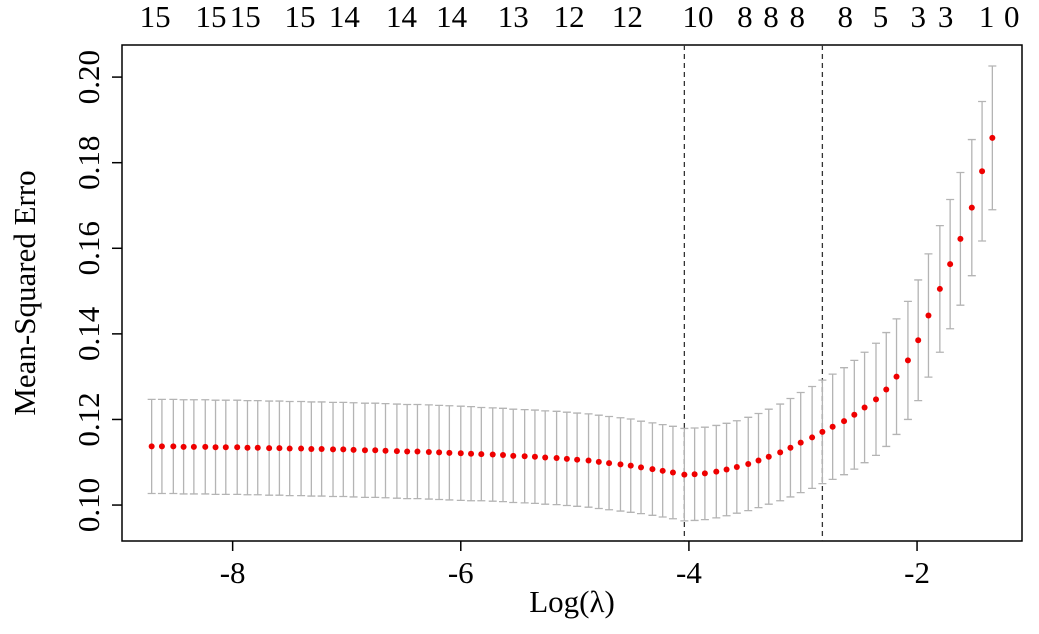 This screenshot has width=1039, height=634. What do you see at coordinates (461, 572) in the screenshot?
I see `x-tick-label: -6` at bounding box center [461, 572].